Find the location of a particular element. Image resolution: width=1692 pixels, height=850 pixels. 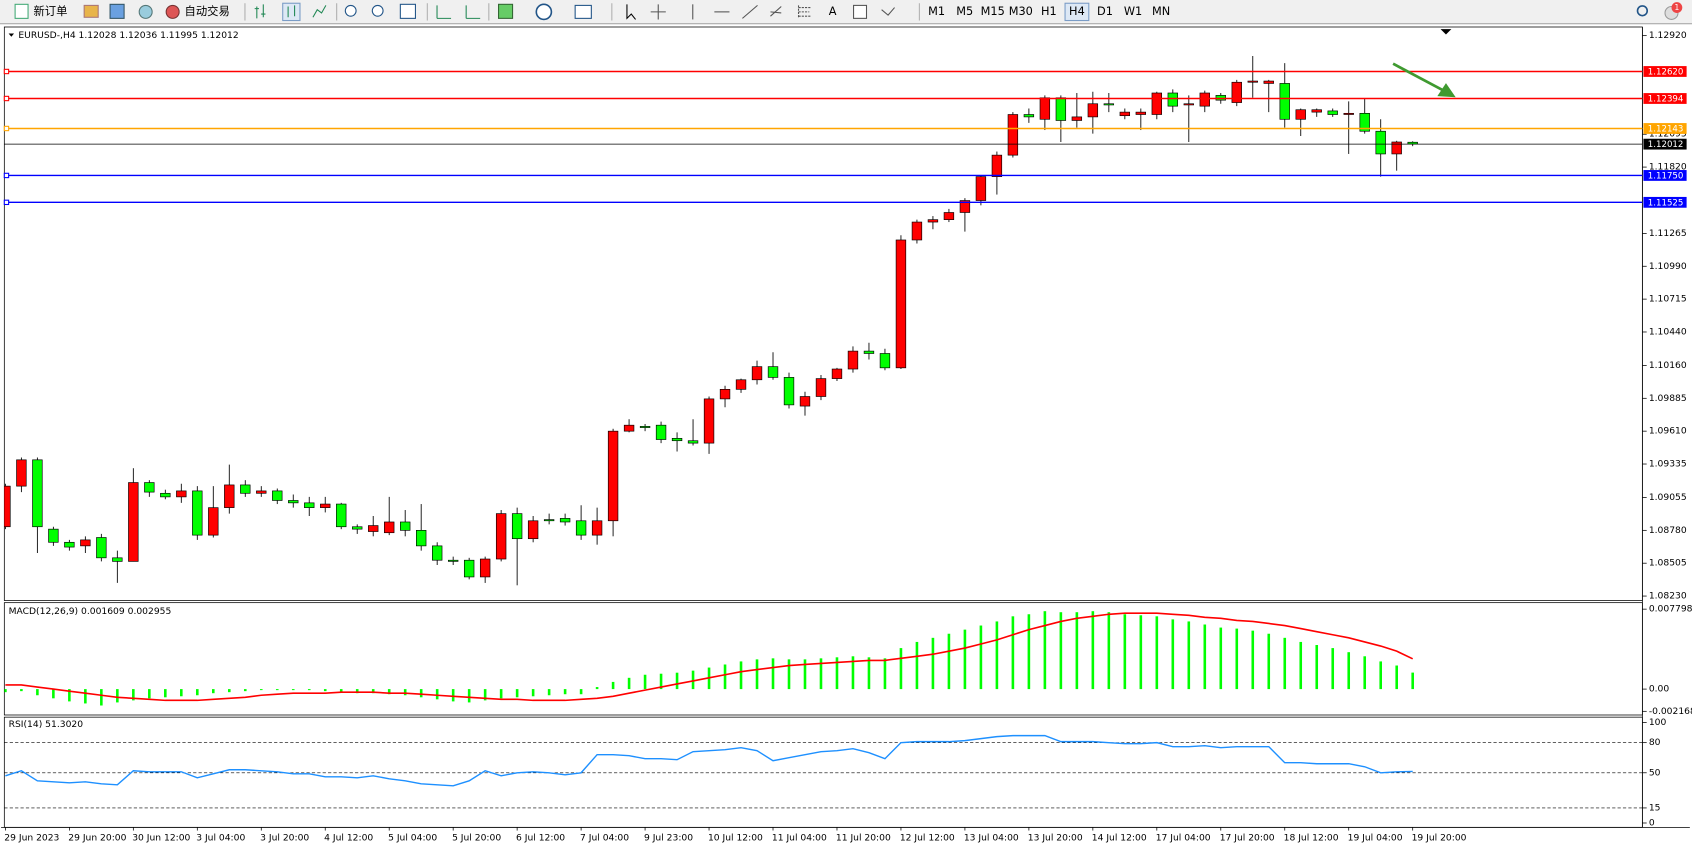

zoom-in-button is located at coordinates (350, 10).